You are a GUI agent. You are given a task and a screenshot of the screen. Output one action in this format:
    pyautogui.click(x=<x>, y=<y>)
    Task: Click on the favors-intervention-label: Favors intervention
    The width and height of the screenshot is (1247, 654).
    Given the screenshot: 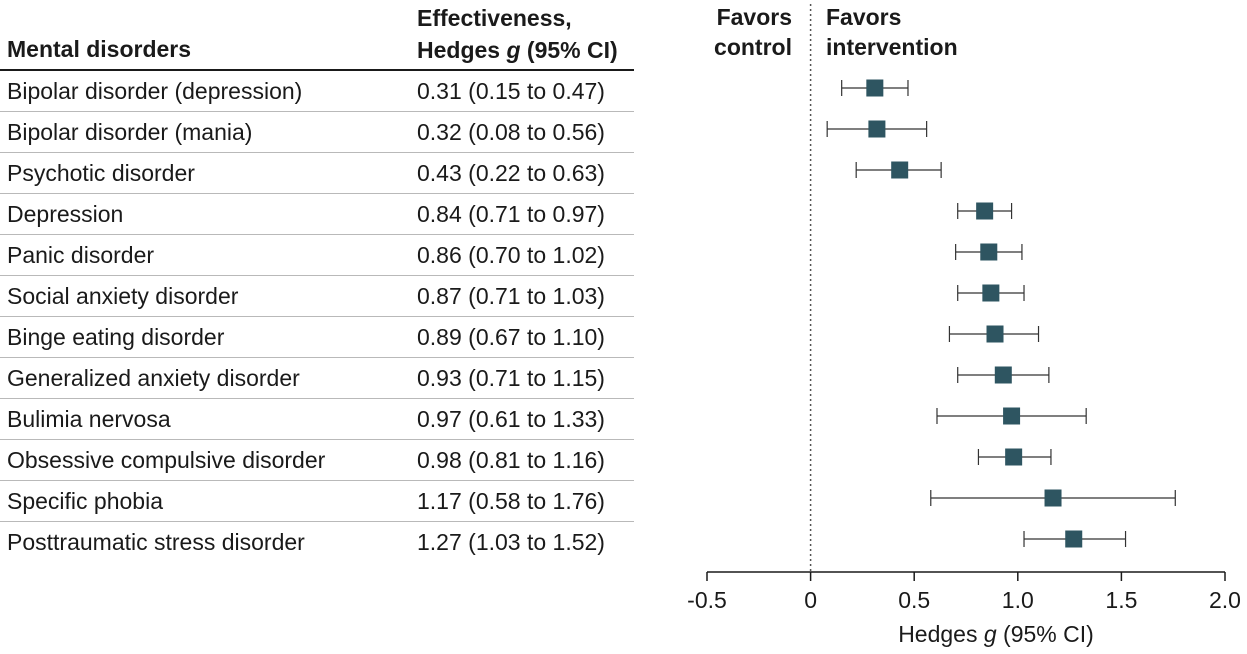 What is the action you would take?
    pyautogui.click(x=892, y=32)
    